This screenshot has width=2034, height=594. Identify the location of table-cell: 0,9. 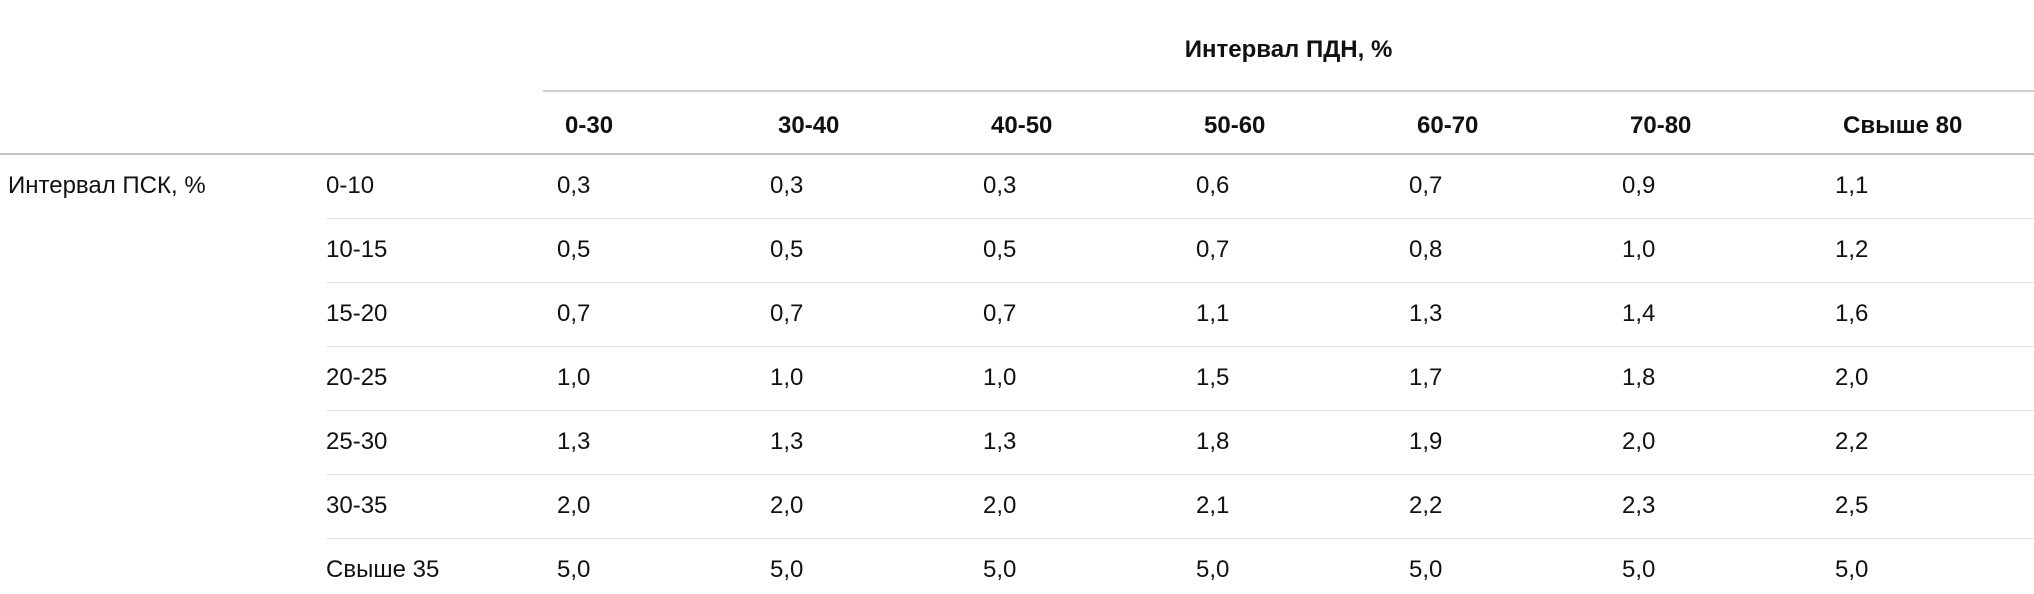
(1714, 186).